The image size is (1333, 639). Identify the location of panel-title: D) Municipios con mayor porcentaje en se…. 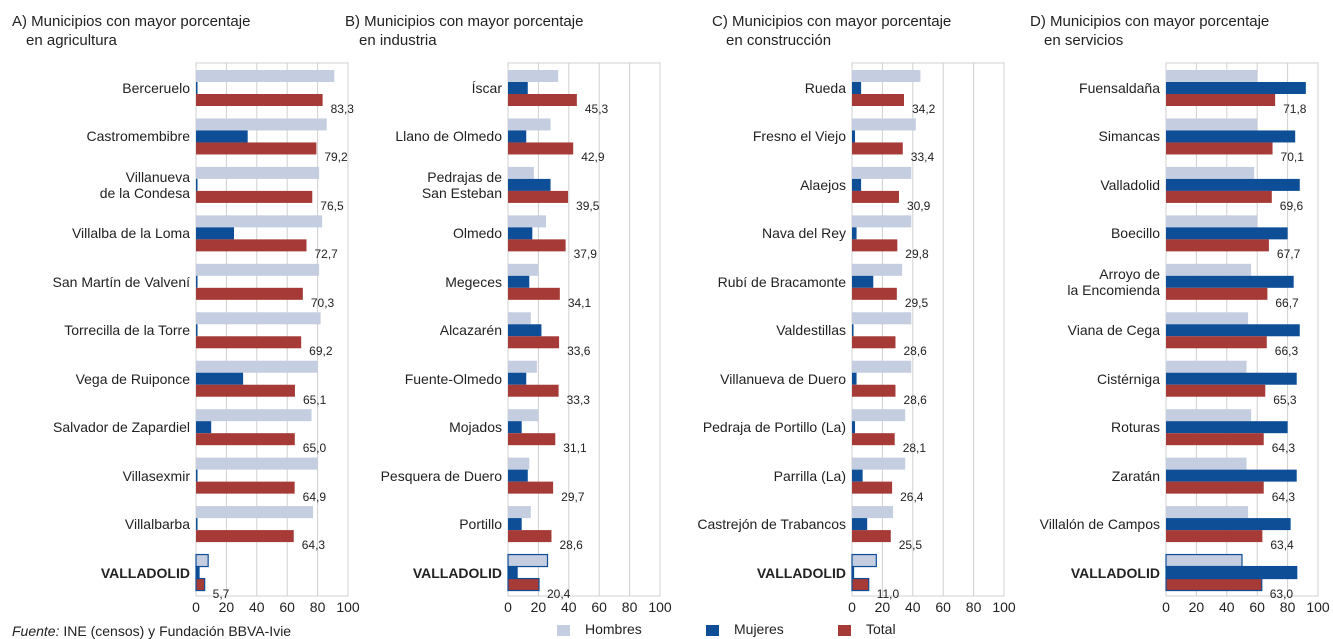
(1150, 31).